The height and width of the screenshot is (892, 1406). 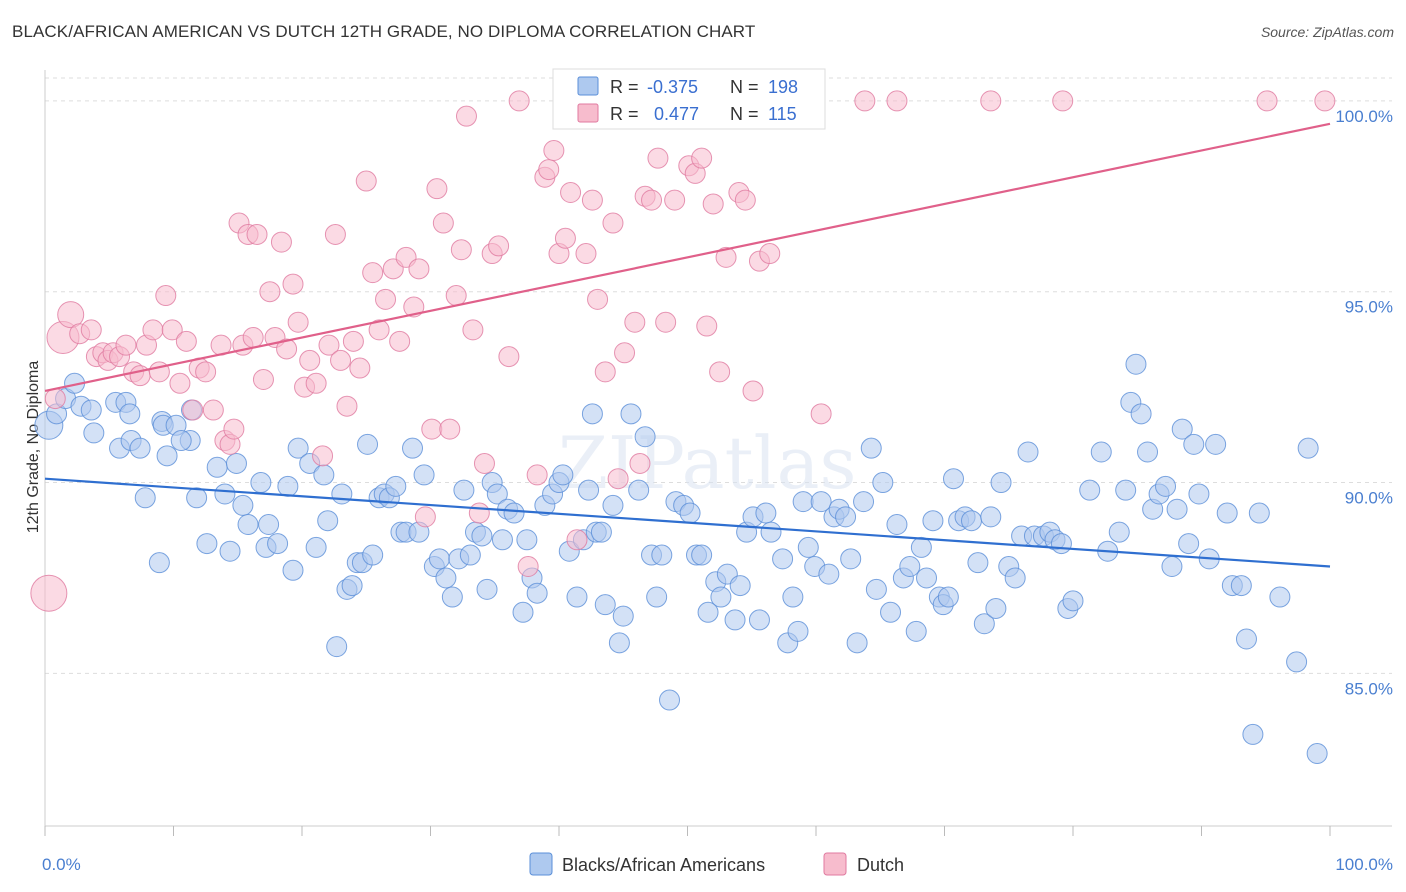 What do you see at coordinates (744, 114) in the screenshot?
I see `legend-n-label: N =` at bounding box center [744, 114].